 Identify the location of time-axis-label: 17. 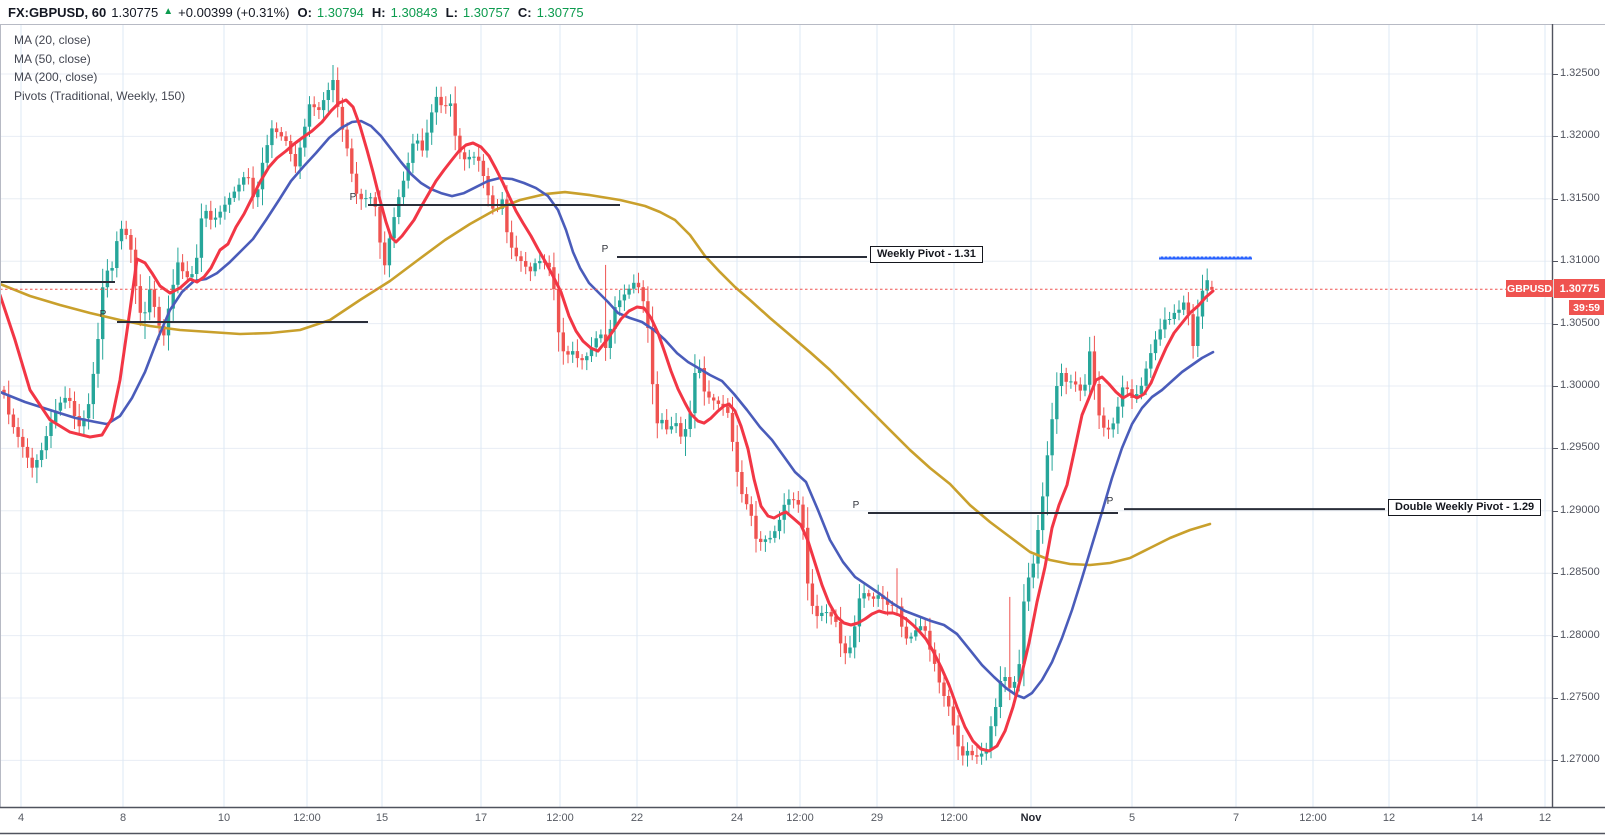
(481, 818).